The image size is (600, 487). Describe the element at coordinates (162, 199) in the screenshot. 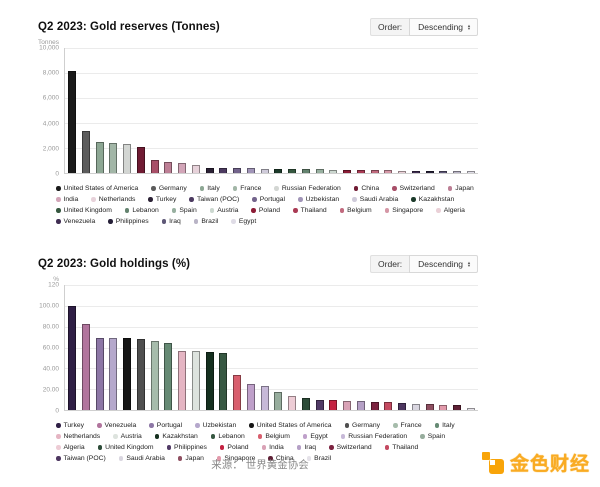

I see `legend-item: Turkey` at that location.